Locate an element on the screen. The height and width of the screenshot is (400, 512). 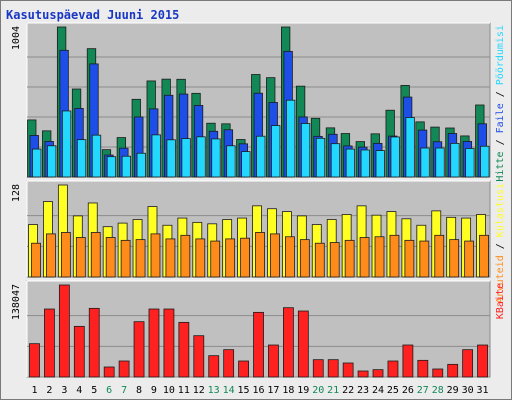
x-tick-label: 21 is located at coordinates (333, 390).